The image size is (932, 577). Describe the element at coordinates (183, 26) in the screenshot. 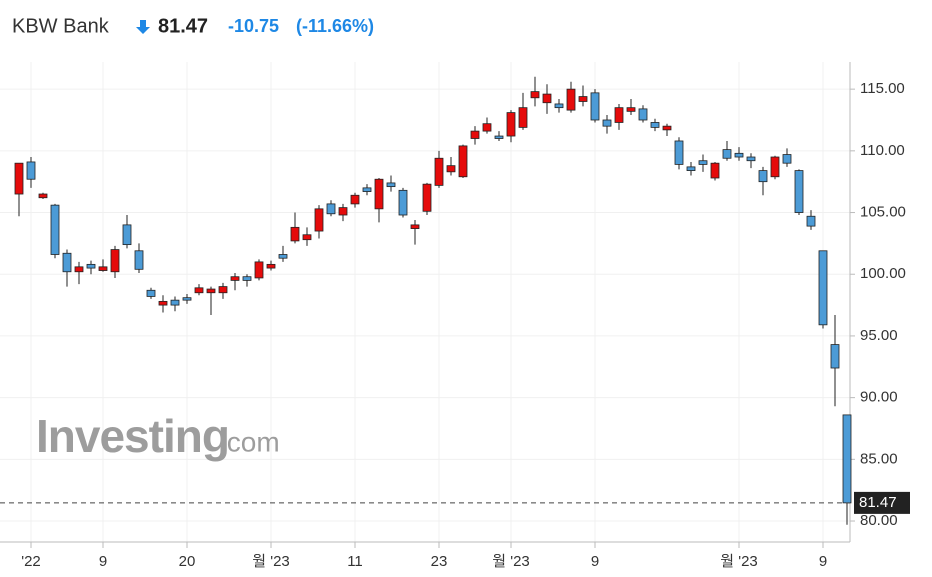

I see `price: 81.47` at that location.